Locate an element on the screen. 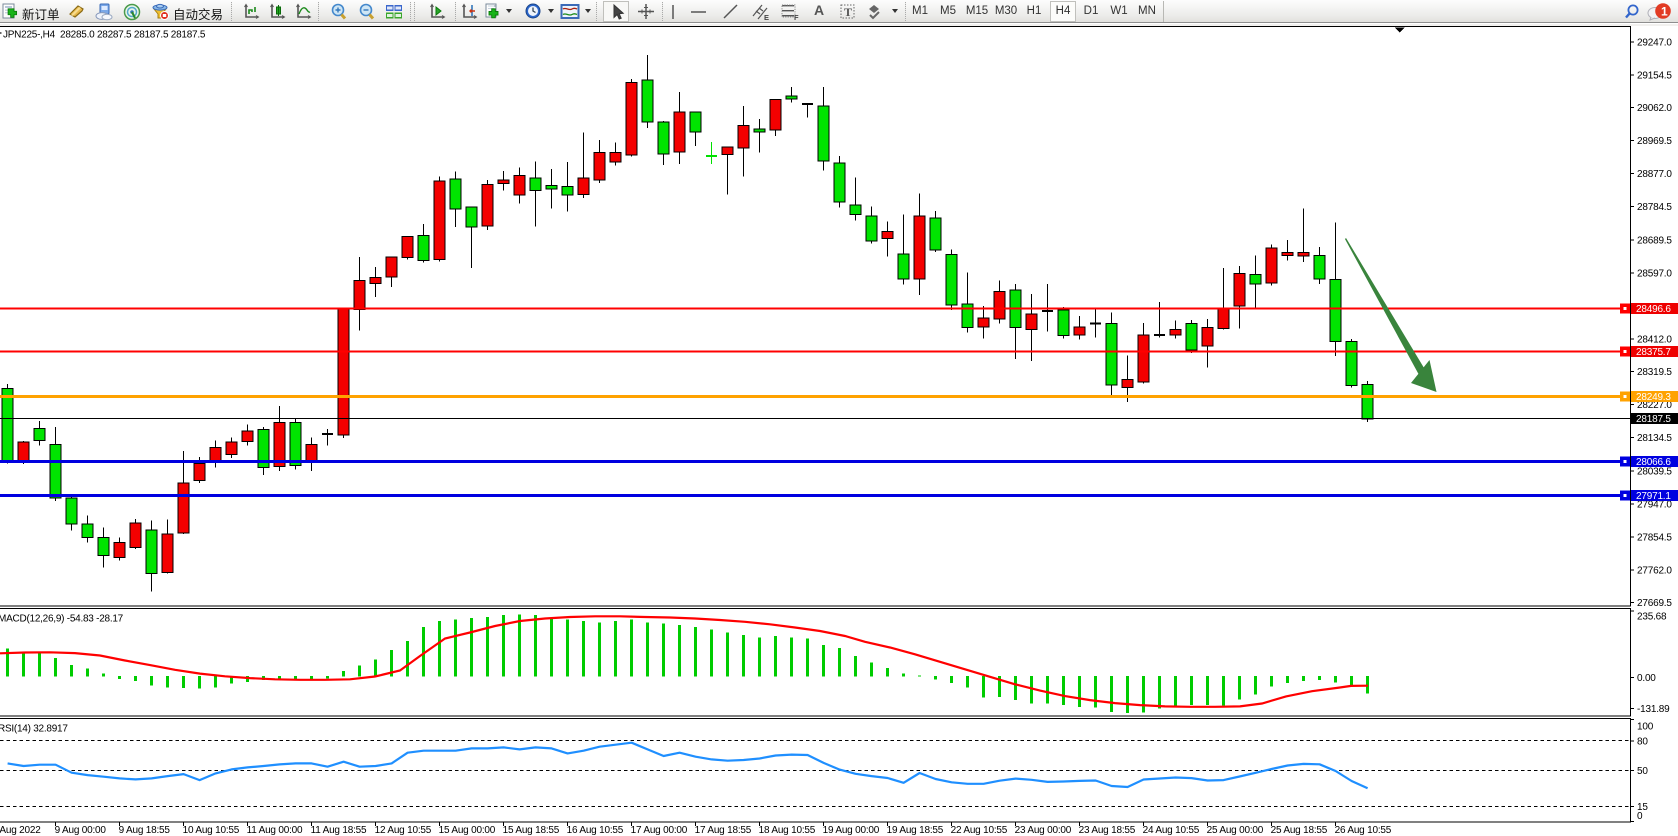 This screenshot has width=1678, height=836. svg-text: 15 Aug 00:00 is located at coordinates (467, 830).